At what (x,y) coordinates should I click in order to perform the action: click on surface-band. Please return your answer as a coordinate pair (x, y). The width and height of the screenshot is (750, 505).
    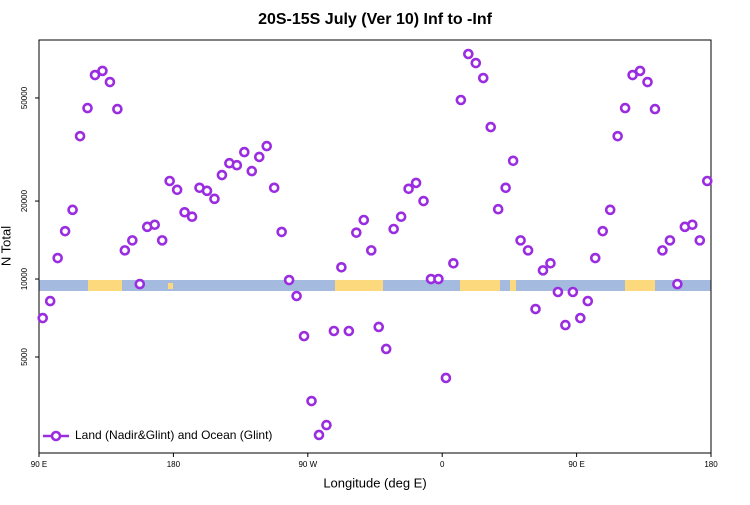
    Looking at the image, I should click on (375, 285).